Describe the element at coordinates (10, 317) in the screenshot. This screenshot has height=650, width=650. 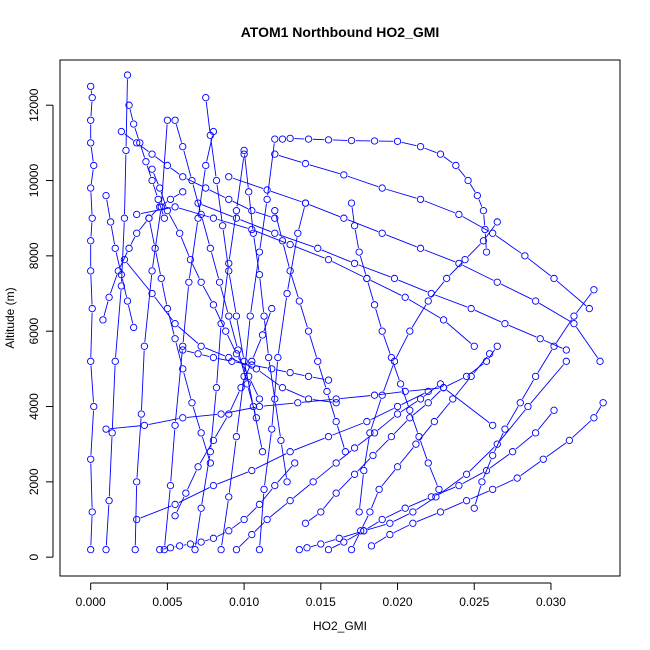
I see `y-axis-label: Altitude (m)` at that location.